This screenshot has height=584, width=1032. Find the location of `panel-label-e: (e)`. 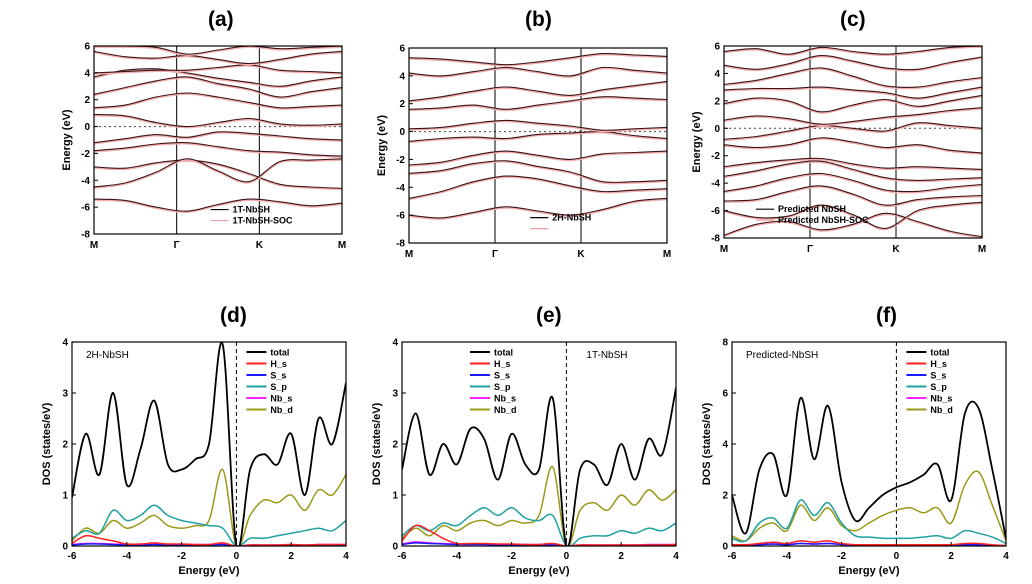

panel-label-e: (e) is located at coordinates (549, 315).